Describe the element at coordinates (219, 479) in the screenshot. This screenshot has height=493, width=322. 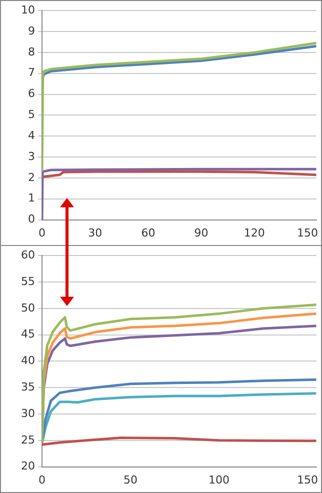
I see `x-tick-label: 100` at that location.